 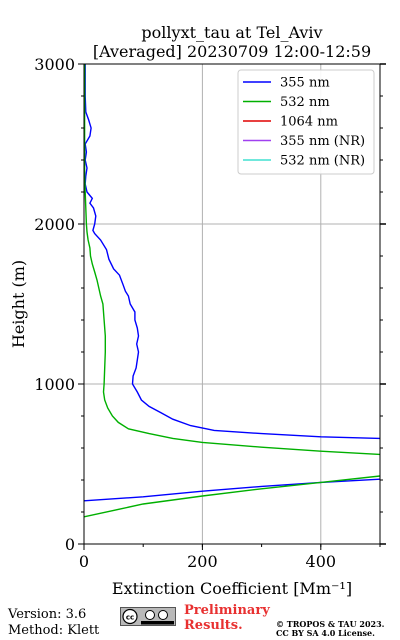 I want to click on series-line-lower-532-nm, so click(x=232, y=496).